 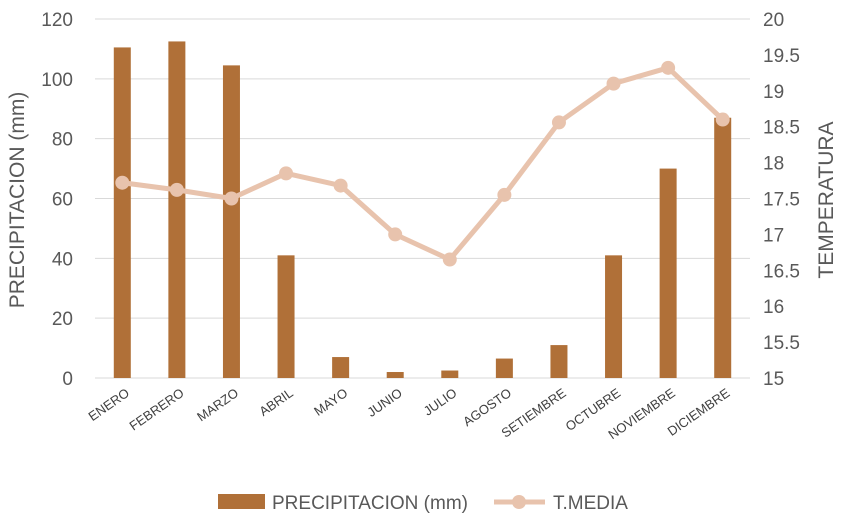 I want to click on y2-tick-label: 17.5, so click(x=781, y=200).